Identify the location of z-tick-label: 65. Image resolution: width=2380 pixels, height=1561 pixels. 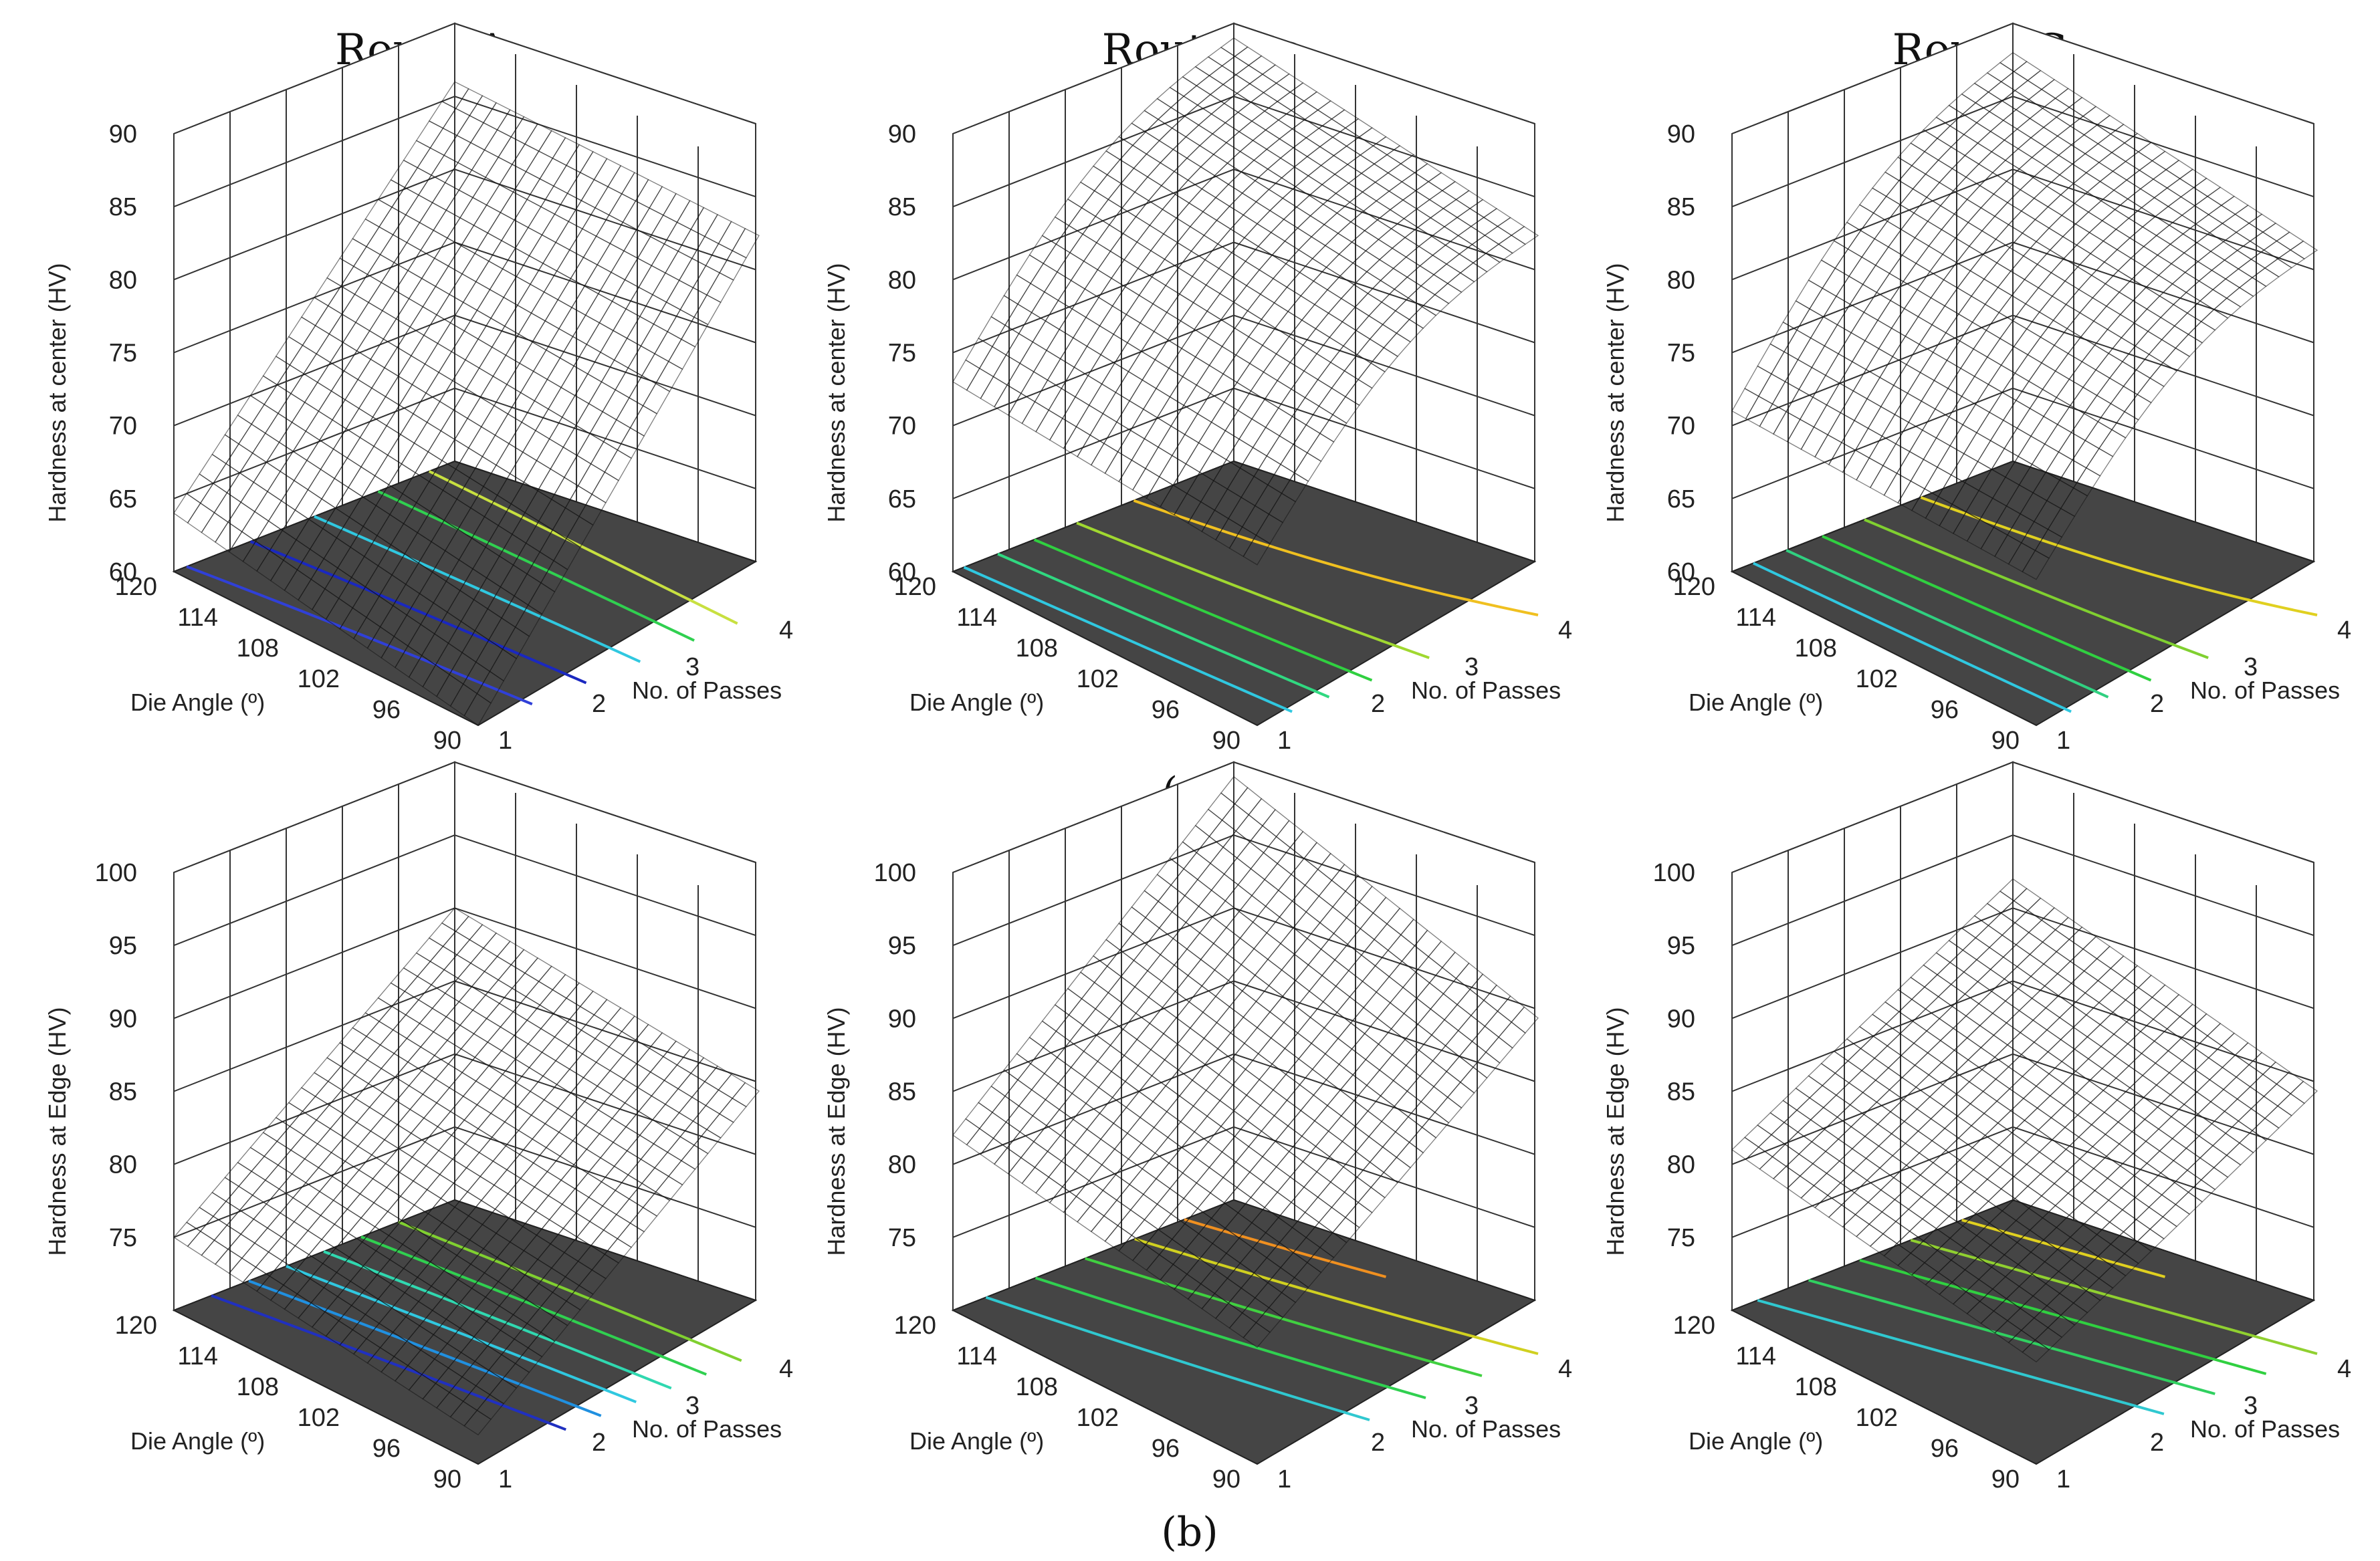
(1681, 499).